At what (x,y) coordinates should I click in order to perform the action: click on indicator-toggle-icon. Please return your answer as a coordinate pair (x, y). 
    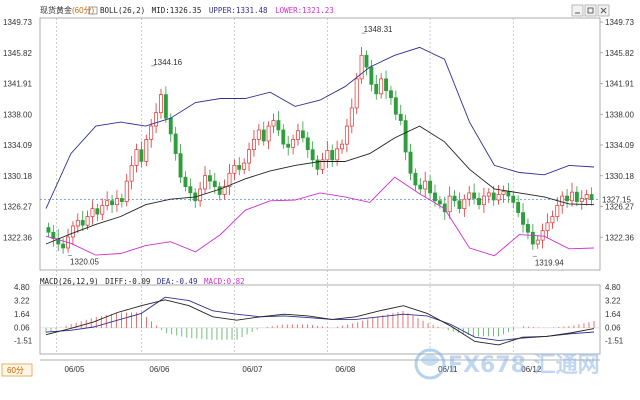
    Looking at the image, I should click on (93, 10).